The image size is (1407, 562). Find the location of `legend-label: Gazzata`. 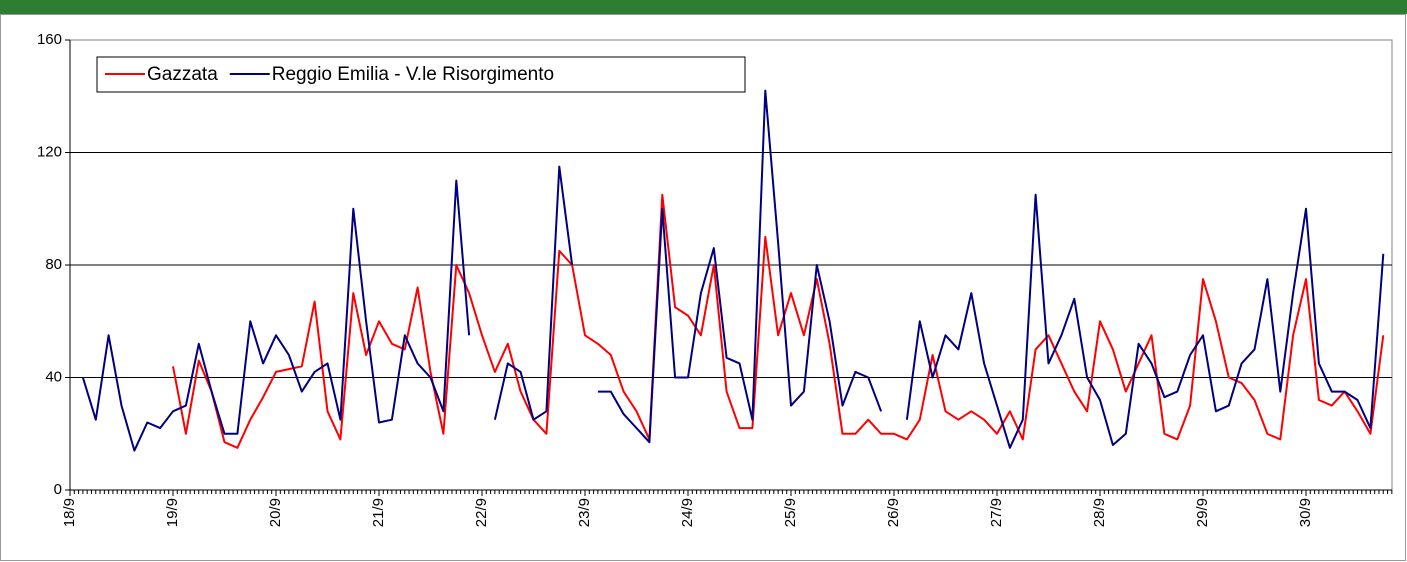

legend-label: Gazzata is located at coordinates (182, 74).